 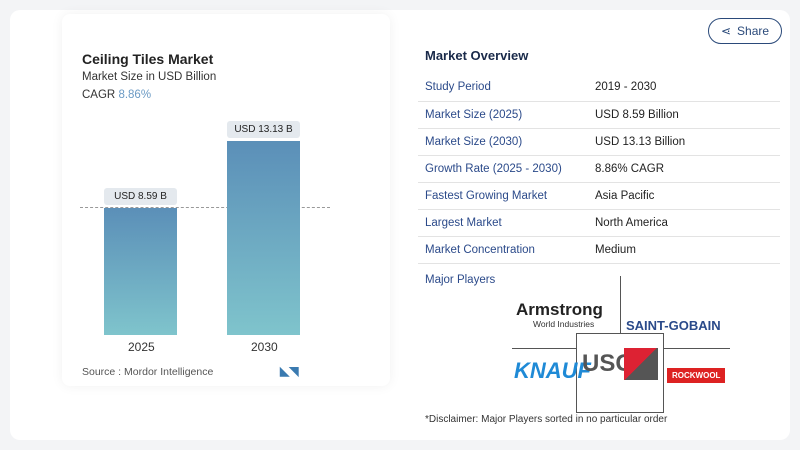 I want to click on overview-row: Fastest Growing Market Asia Pacific, so click(x=599, y=196).